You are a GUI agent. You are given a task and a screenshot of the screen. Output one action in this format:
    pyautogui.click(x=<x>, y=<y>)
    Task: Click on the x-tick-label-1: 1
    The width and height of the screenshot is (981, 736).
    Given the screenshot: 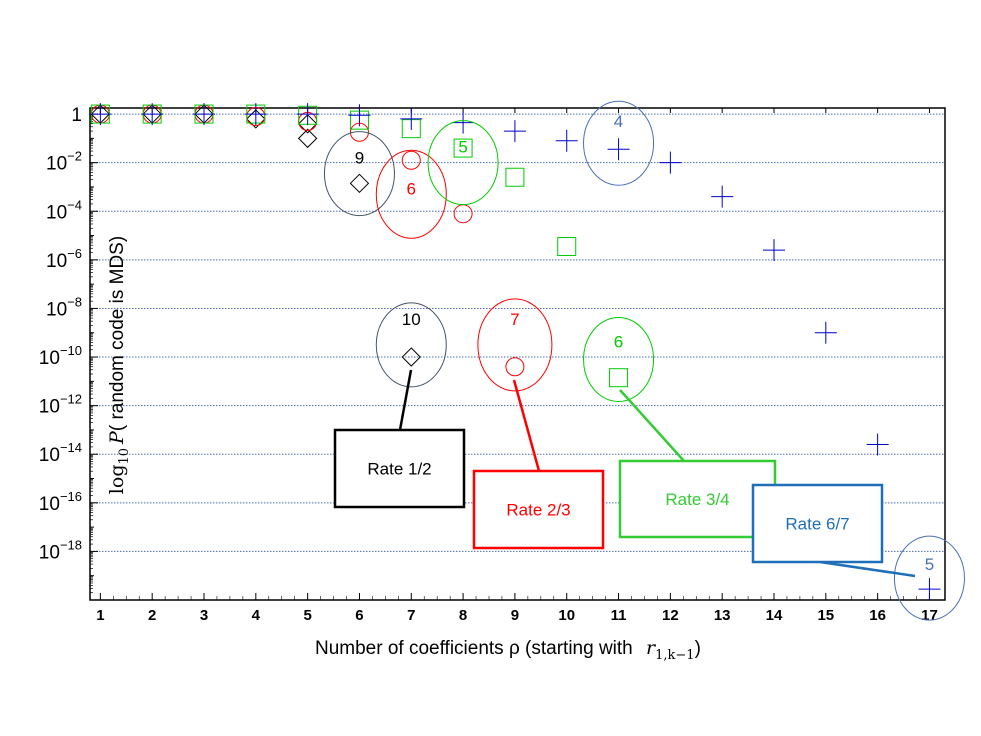 What is the action you would take?
    pyautogui.click(x=100, y=615)
    